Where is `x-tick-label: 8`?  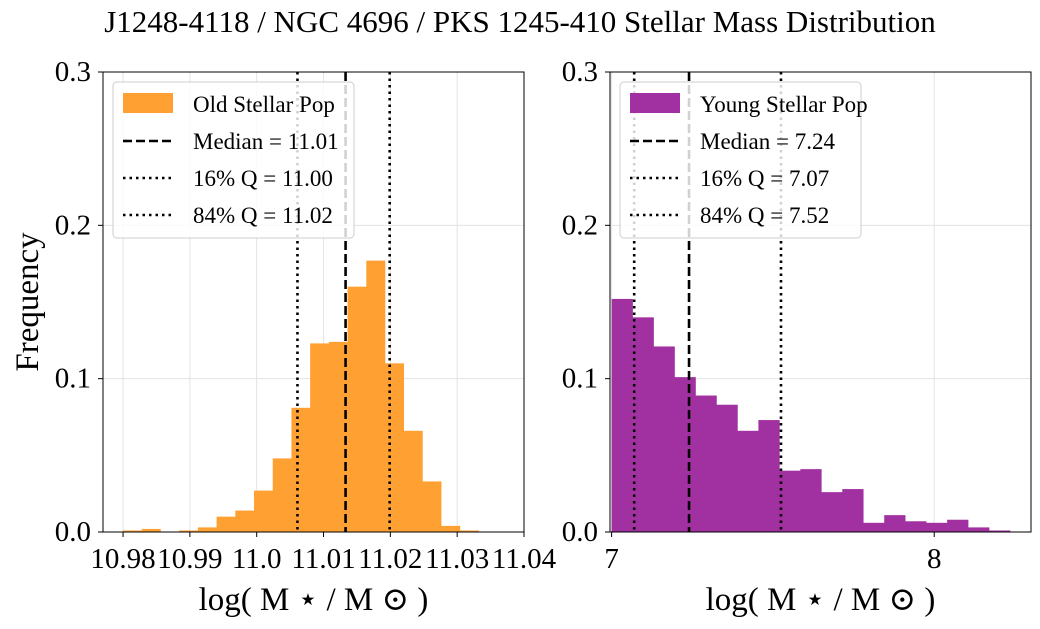 x-tick-label: 8 is located at coordinates (934, 559).